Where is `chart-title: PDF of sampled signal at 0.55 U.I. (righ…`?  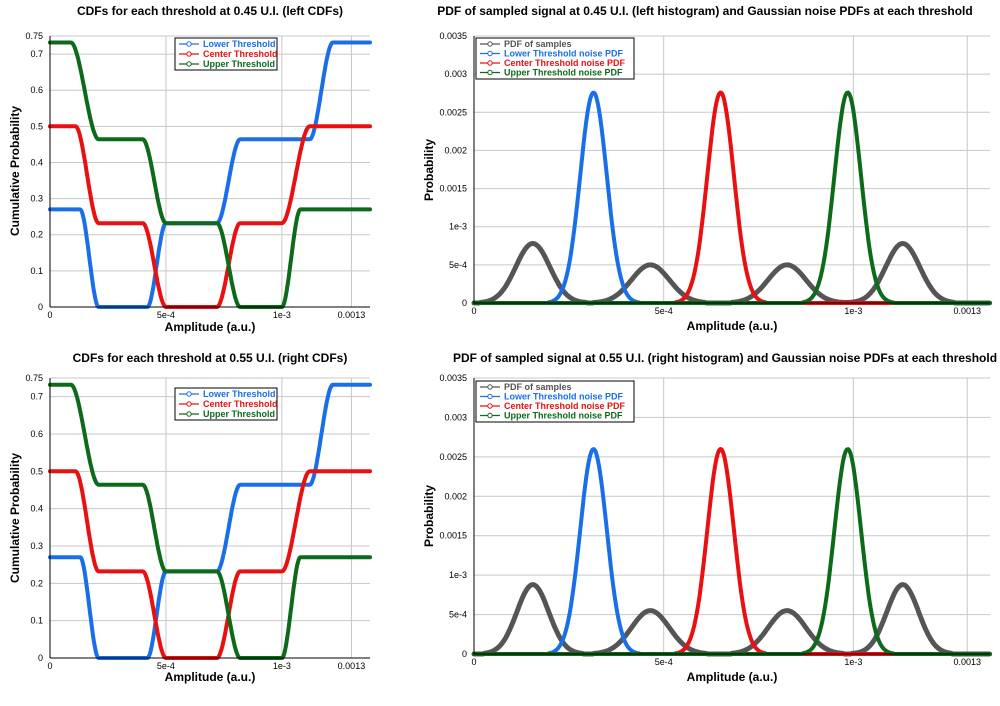 chart-title: PDF of sampled signal at 0.55 U.I. (righ… is located at coordinates (725, 358).